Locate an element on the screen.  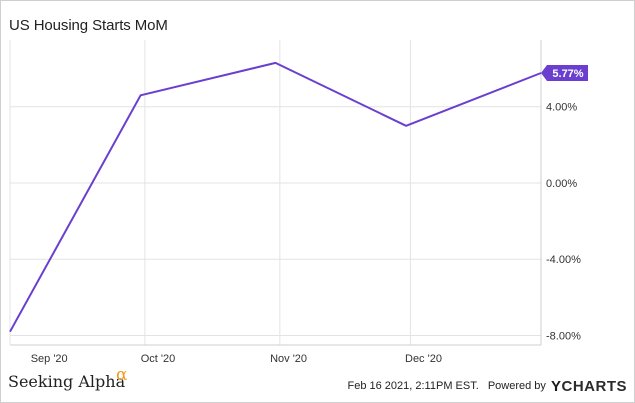
alpha-icon: α is located at coordinates (122, 375).